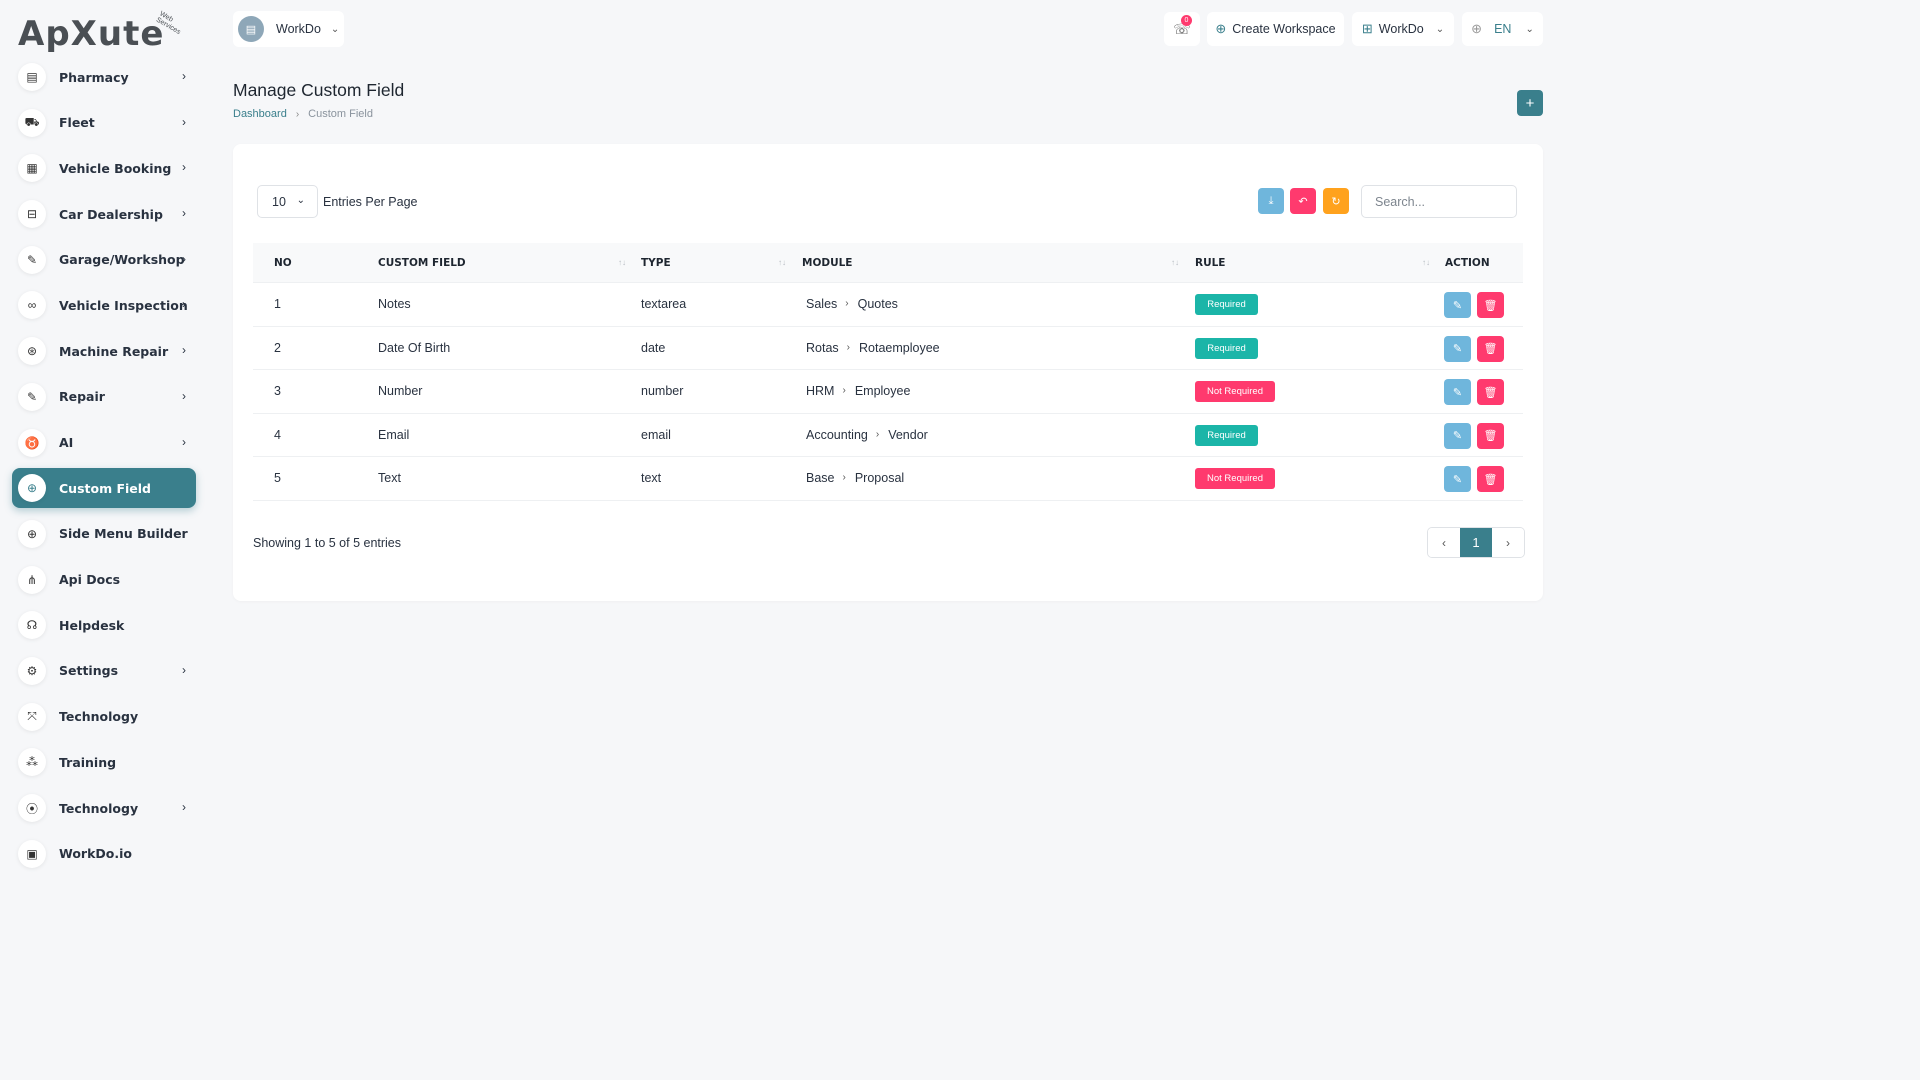 This screenshot has width=1920, height=1080. I want to click on sidebar-item-technology: ⤧ Technology, so click(104, 717).